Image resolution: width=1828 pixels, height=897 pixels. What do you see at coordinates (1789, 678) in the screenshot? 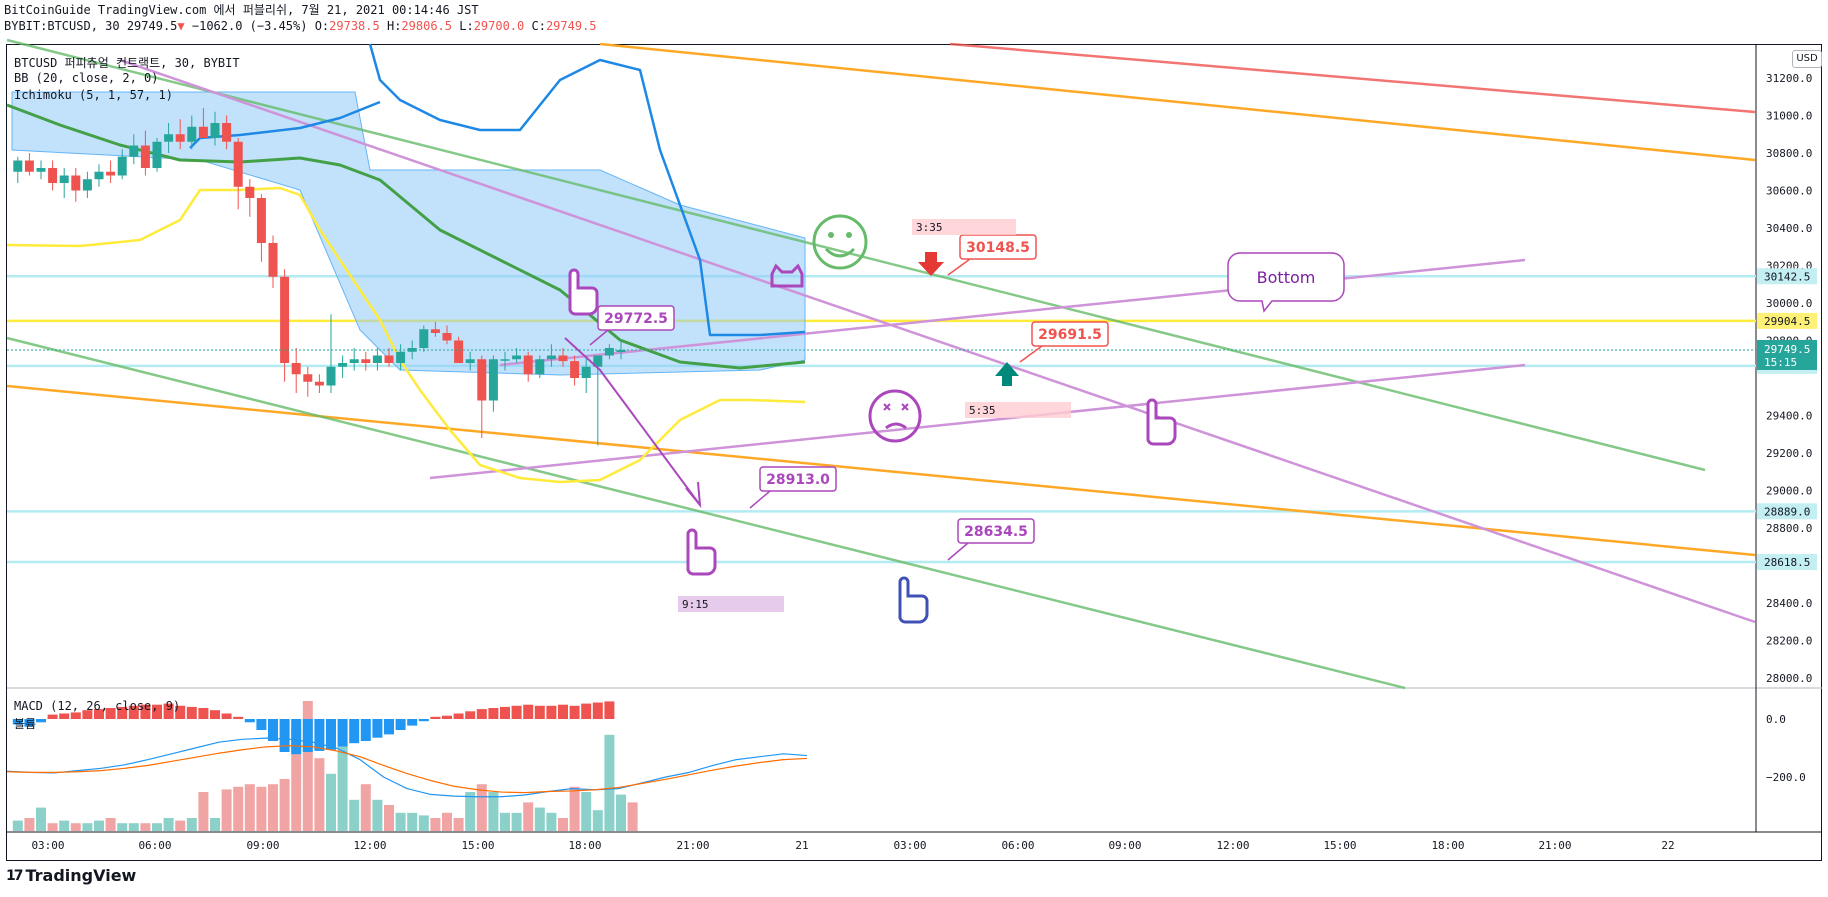
I see `price-tick-label: 28000.0` at bounding box center [1789, 678].